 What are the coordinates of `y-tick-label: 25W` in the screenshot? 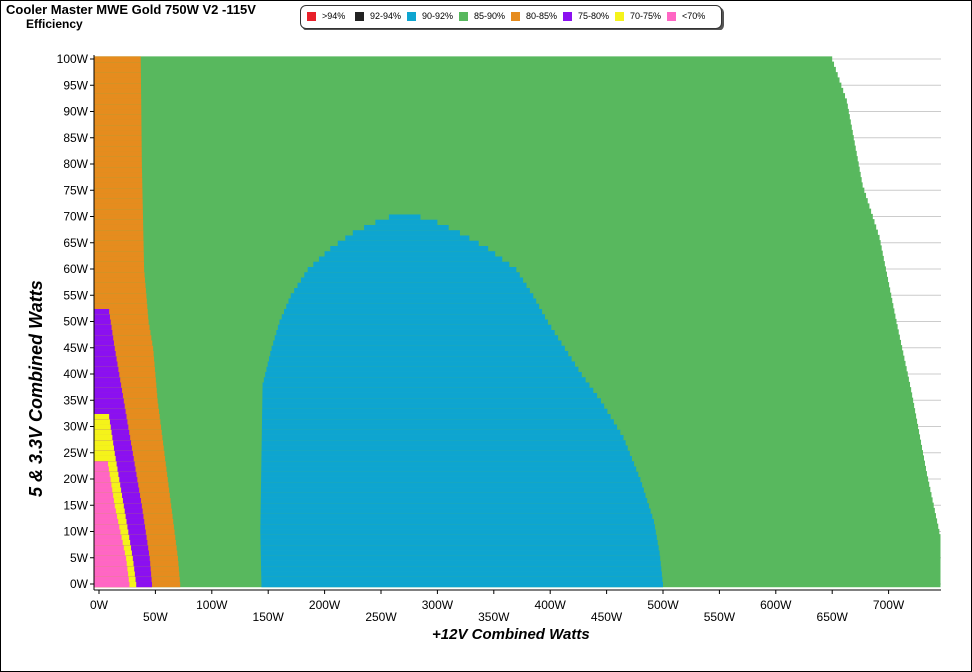 It's located at (75, 453).